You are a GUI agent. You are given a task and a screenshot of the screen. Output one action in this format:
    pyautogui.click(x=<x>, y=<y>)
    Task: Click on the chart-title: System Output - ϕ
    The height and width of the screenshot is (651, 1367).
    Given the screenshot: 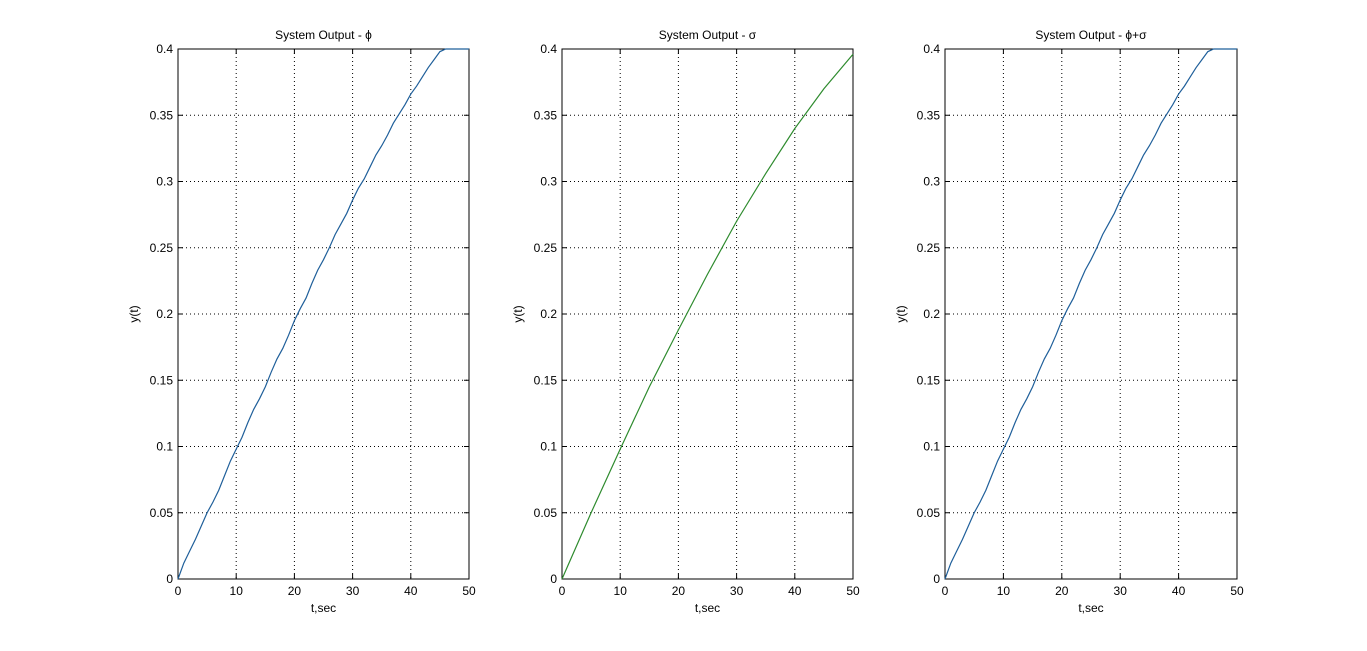 What is the action you would take?
    pyautogui.click(x=323, y=35)
    